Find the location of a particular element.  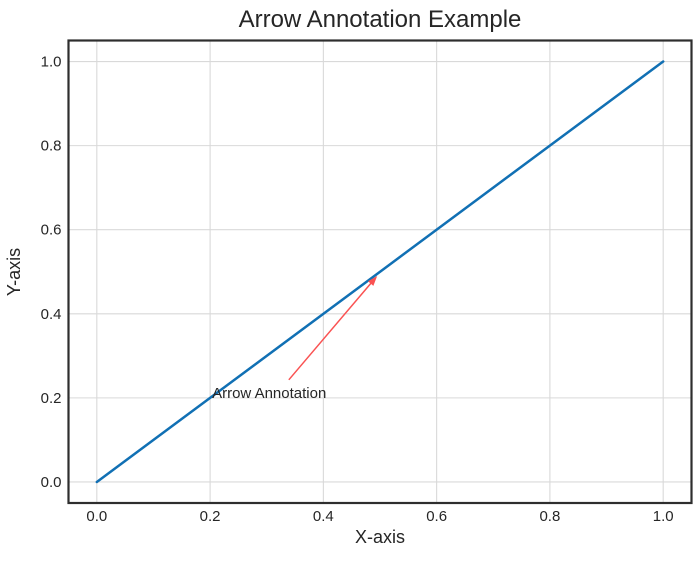

y-axis-label: Y-axis is located at coordinates (14, 272).